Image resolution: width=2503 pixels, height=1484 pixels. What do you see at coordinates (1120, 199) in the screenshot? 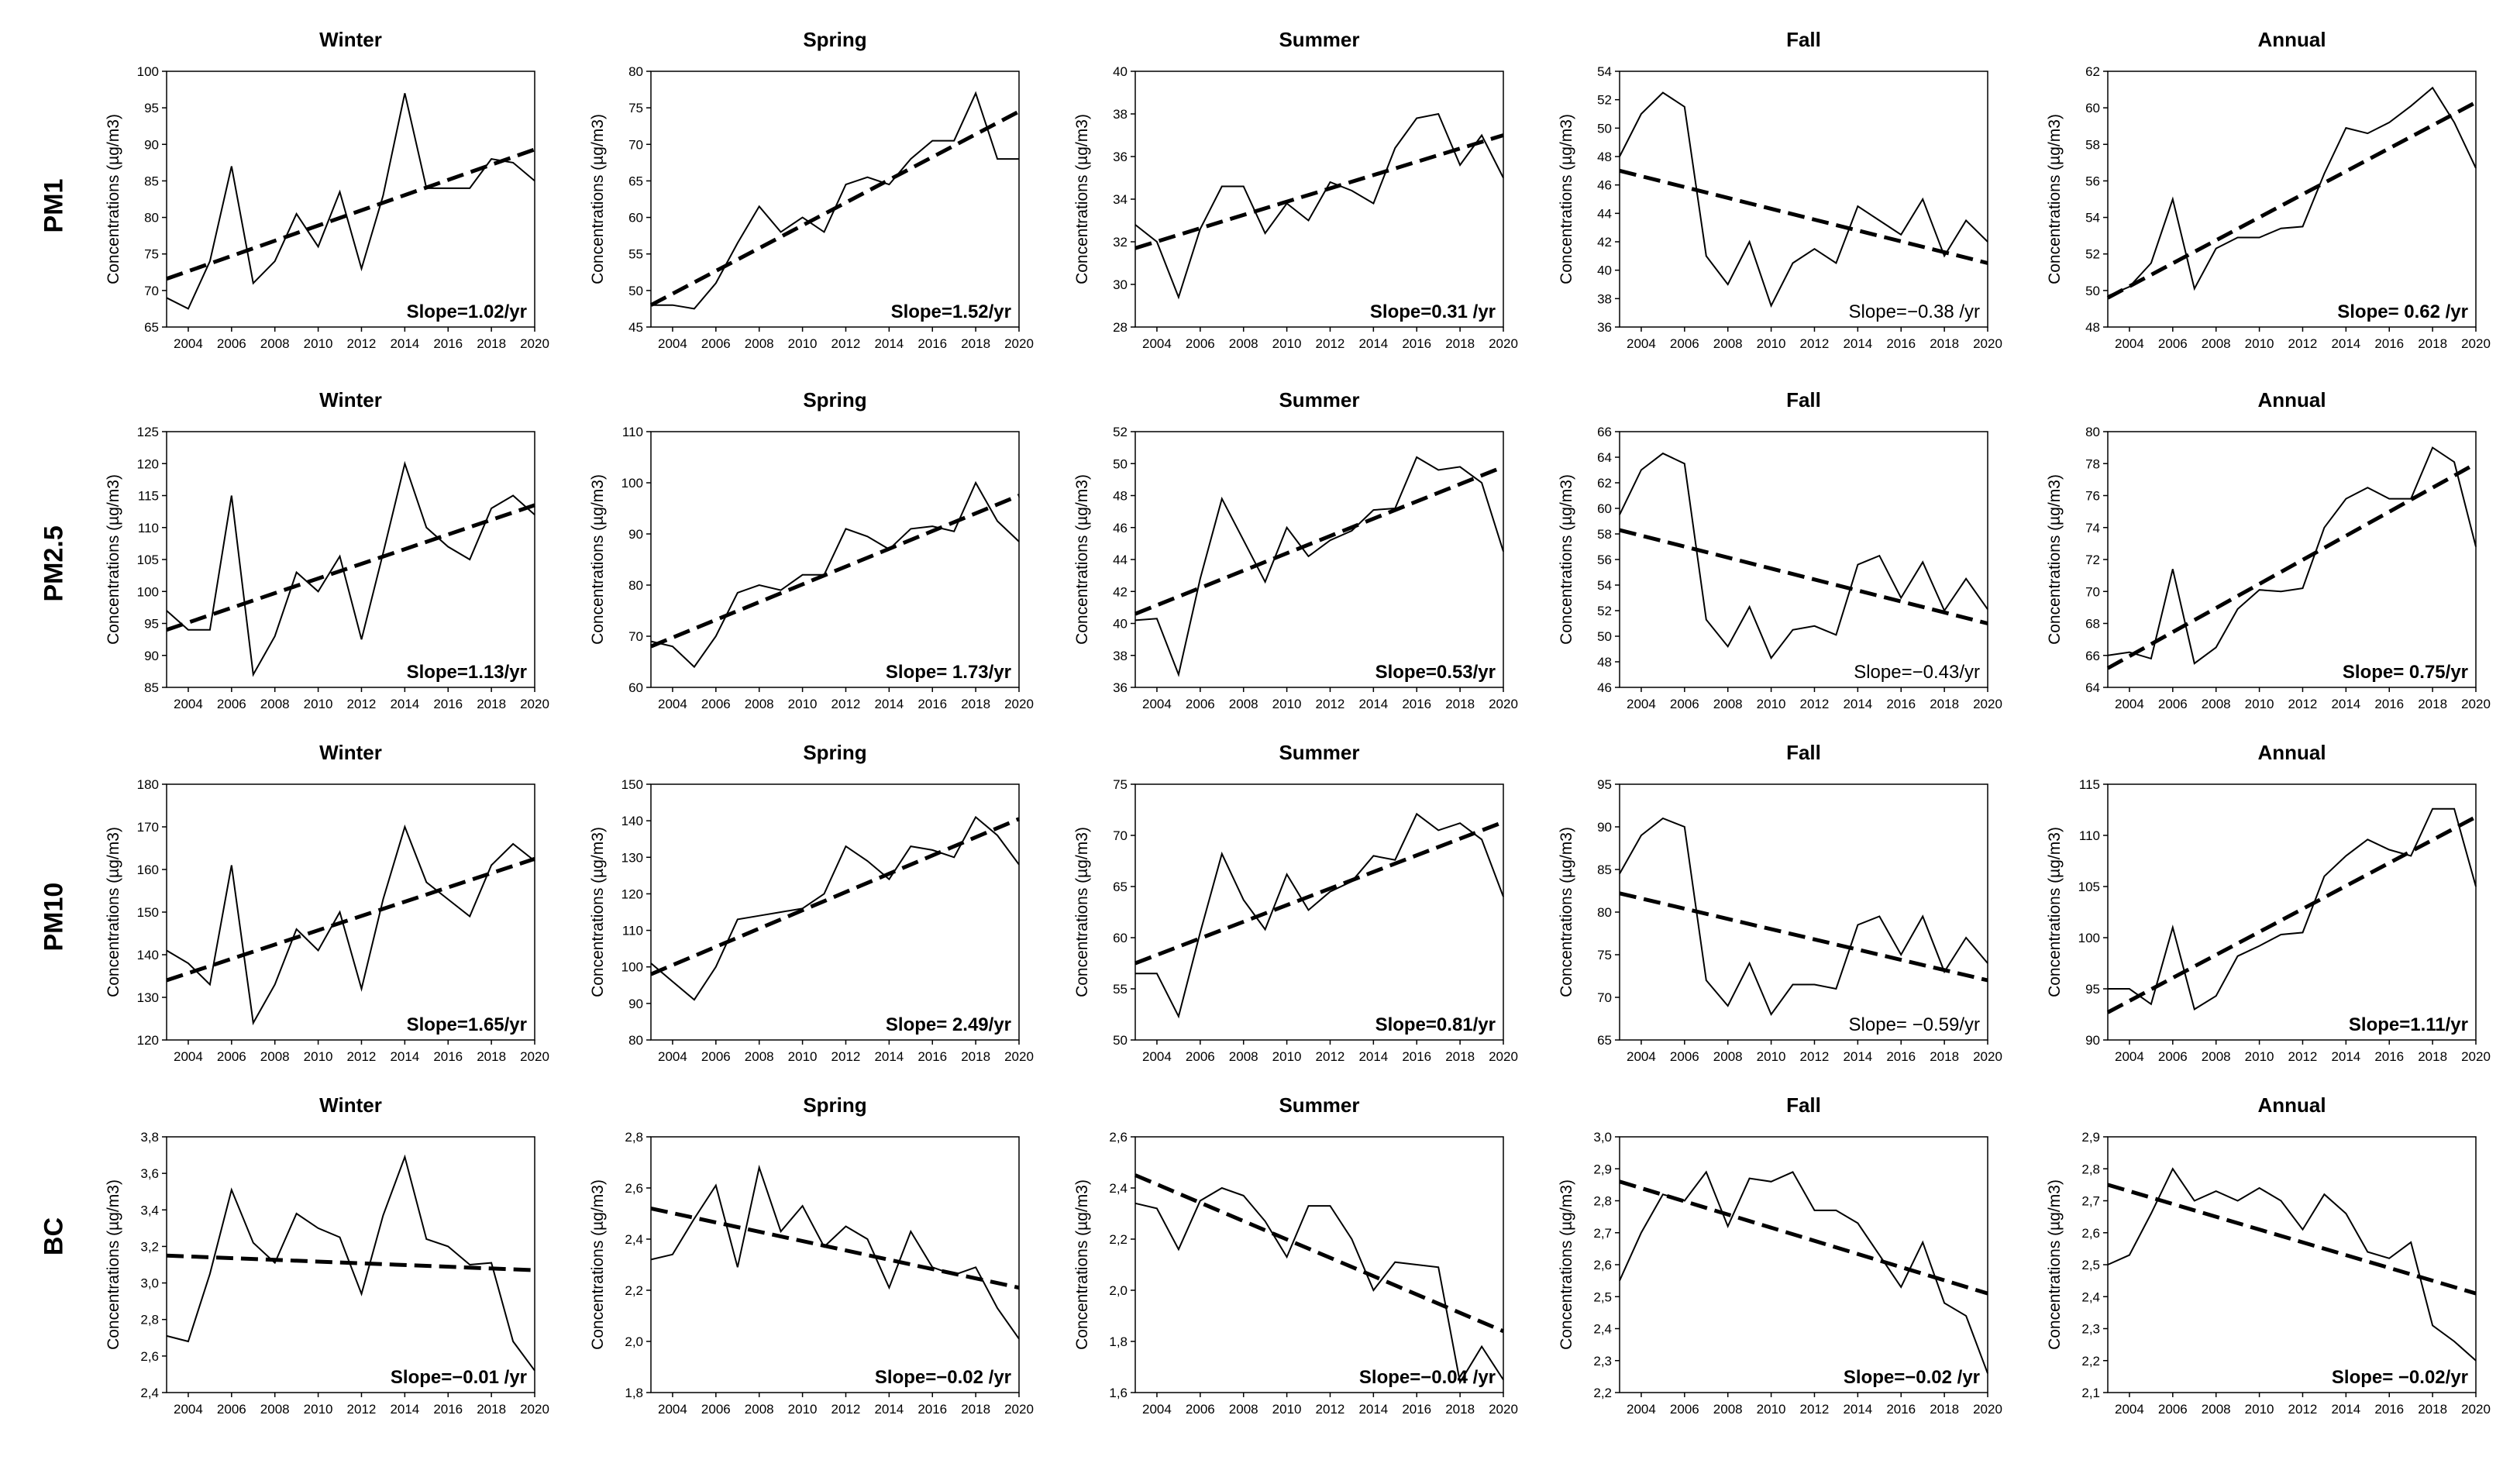
I see `y-tick-label: 34` at bounding box center [1120, 199].